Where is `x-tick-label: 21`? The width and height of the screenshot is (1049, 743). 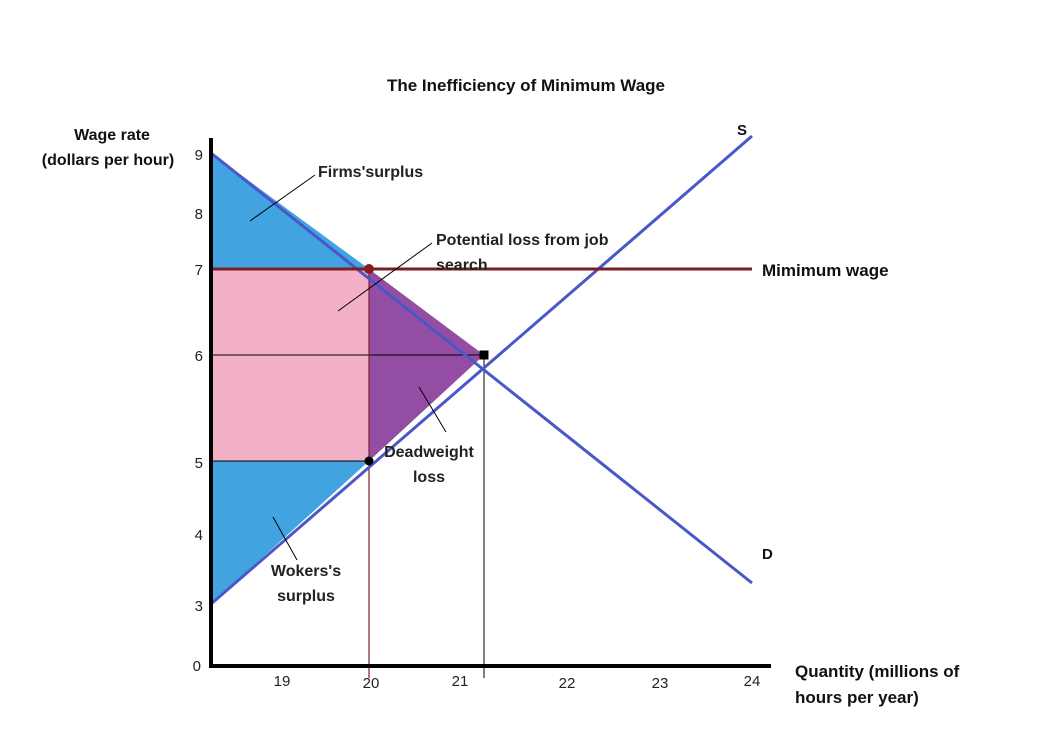 x-tick-label: 21 is located at coordinates (460, 681).